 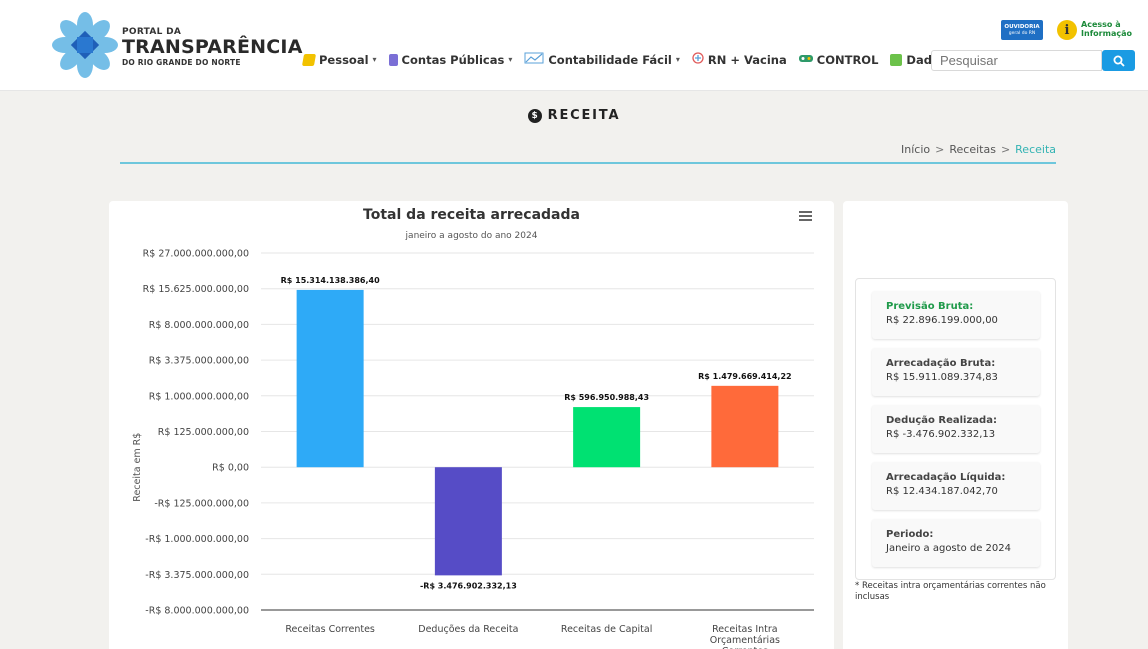 What do you see at coordinates (197, 575) in the screenshot?
I see `y-tick-label: -R$ 3.375.000.000,00` at bounding box center [197, 575].